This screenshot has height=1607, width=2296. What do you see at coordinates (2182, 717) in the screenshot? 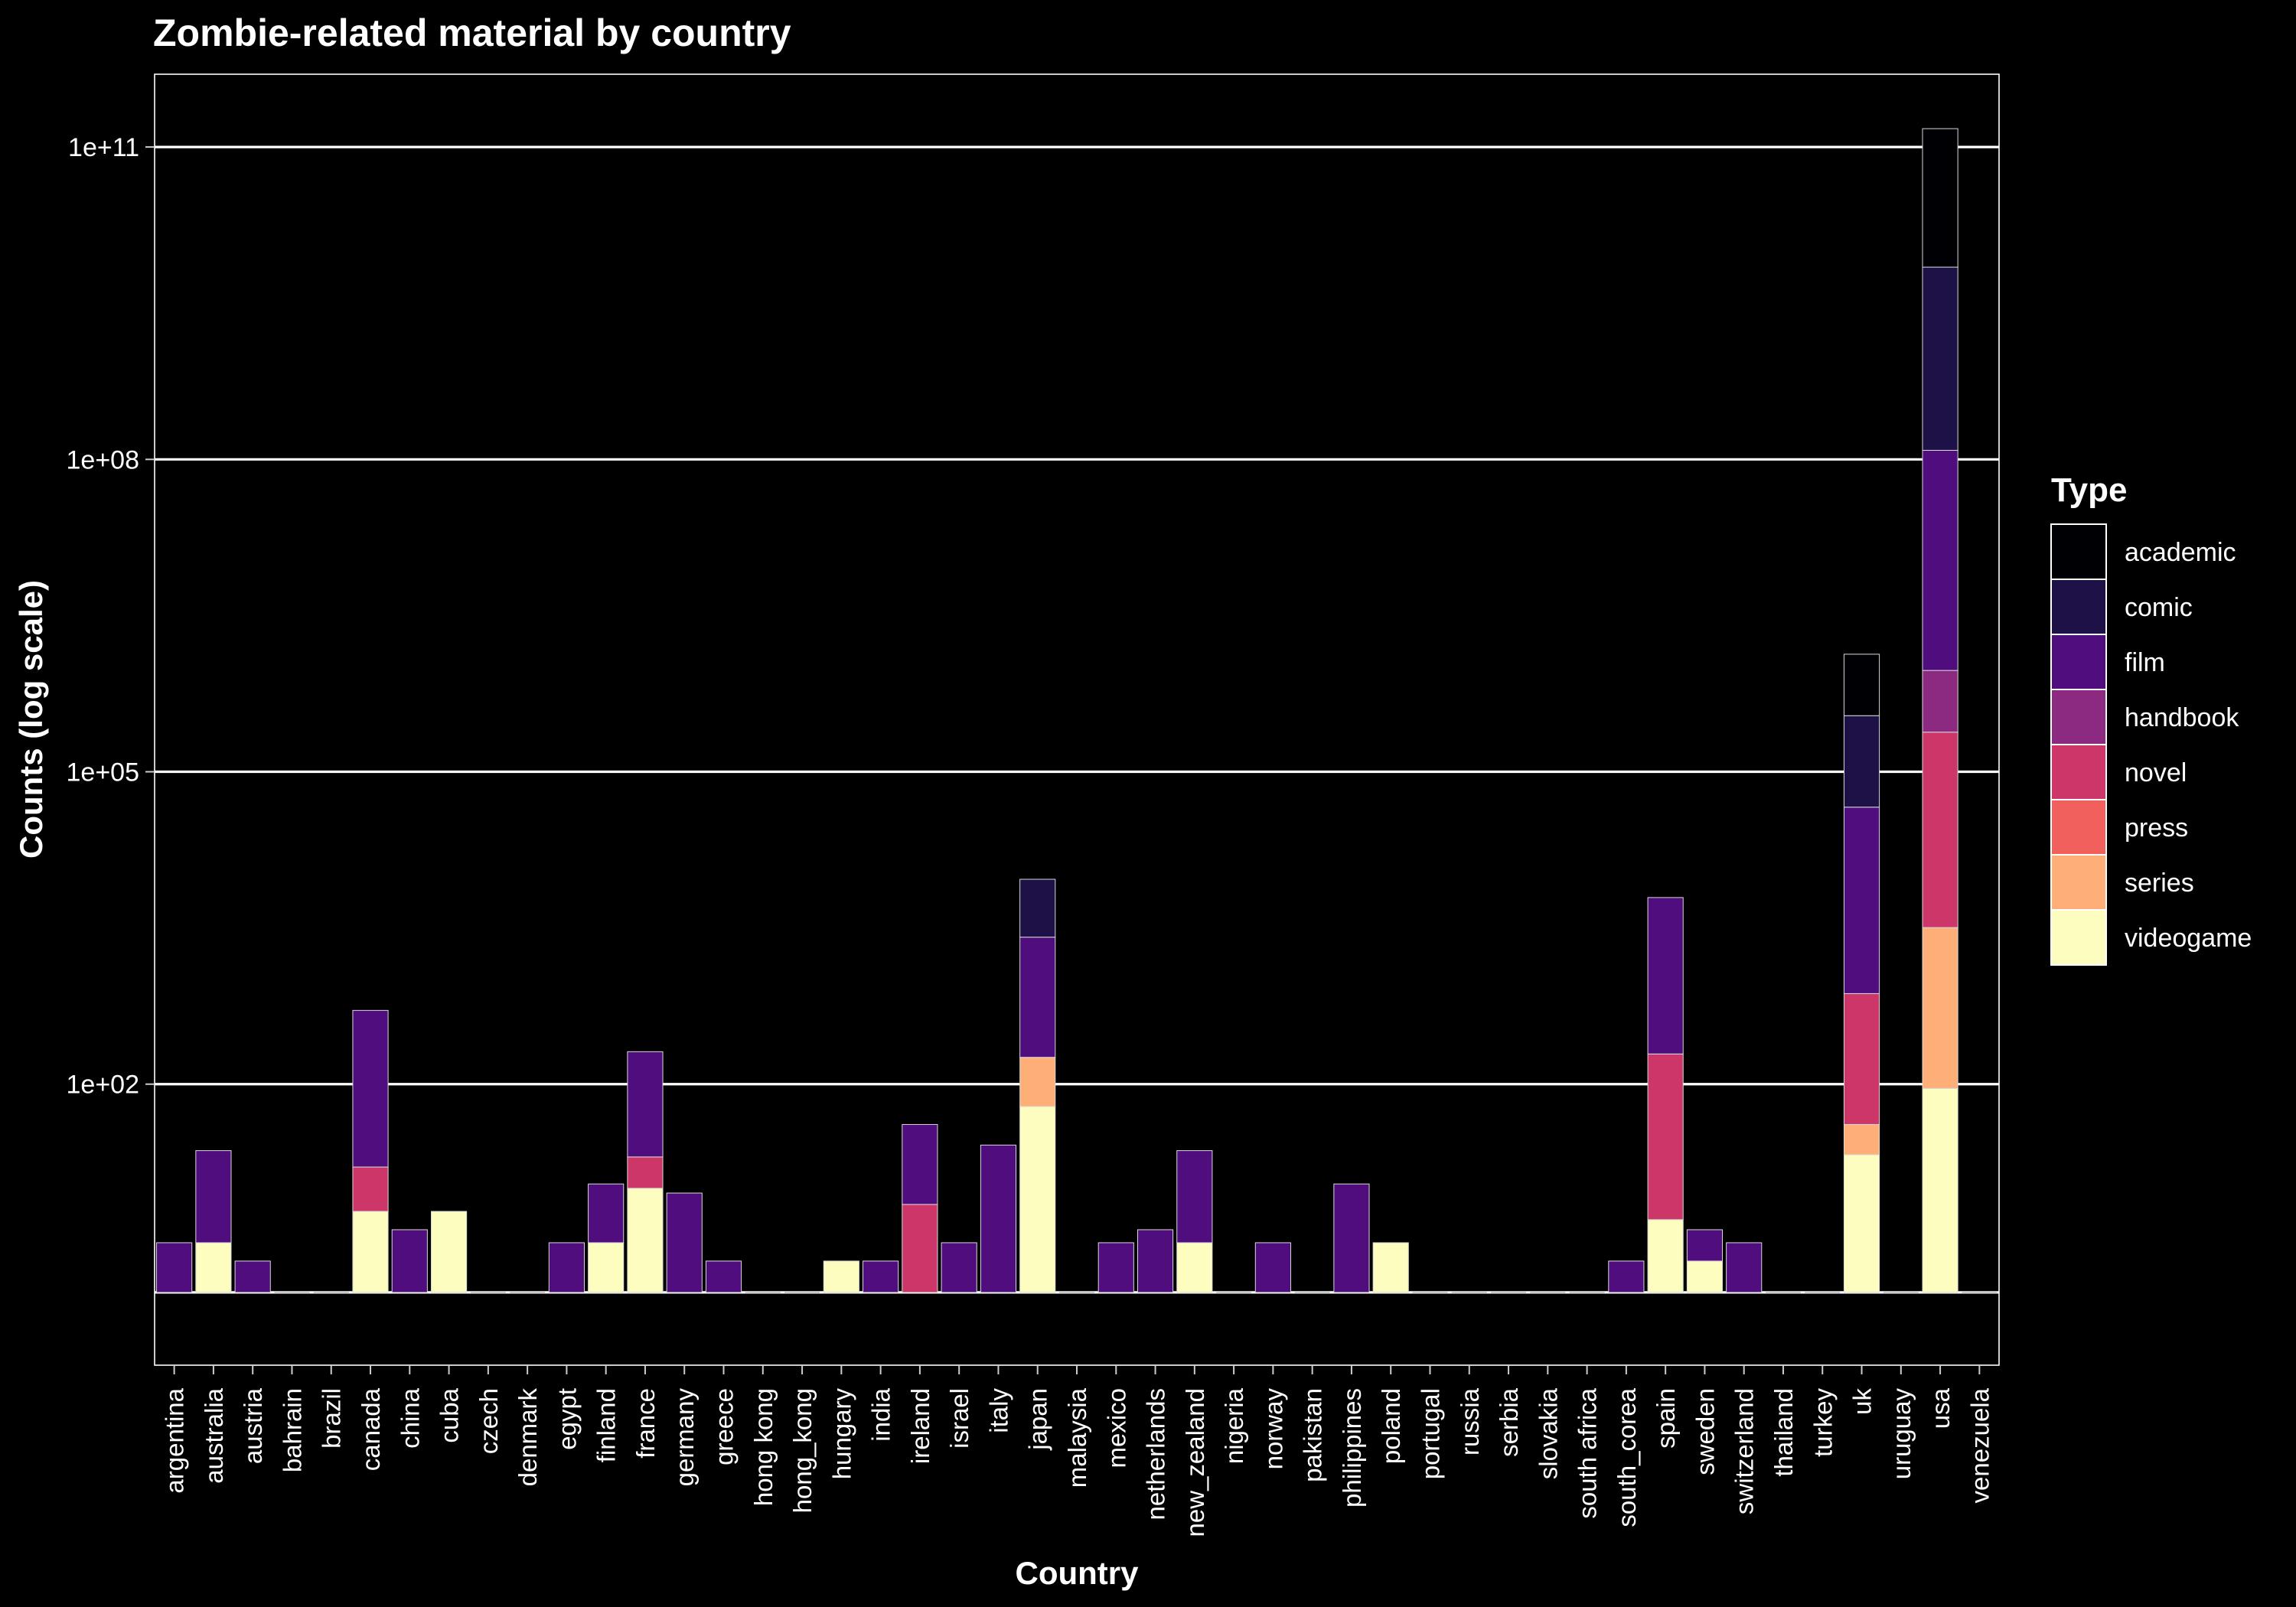
I see `legend-label: handbook` at bounding box center [2182, 717].